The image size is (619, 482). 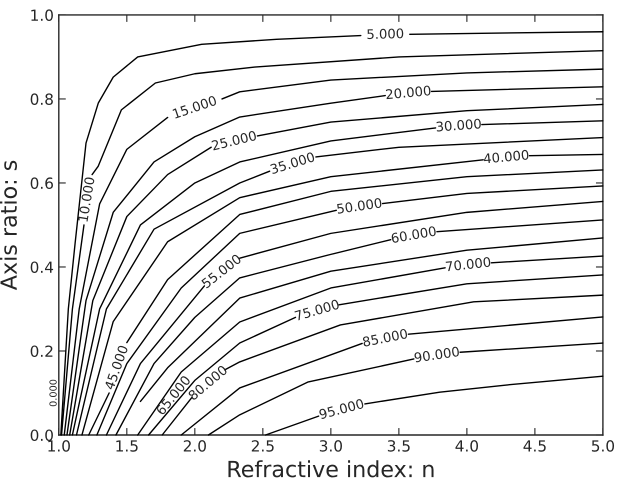 I want to click on x-tick-label: 5.0, so click(x=603, y=446).